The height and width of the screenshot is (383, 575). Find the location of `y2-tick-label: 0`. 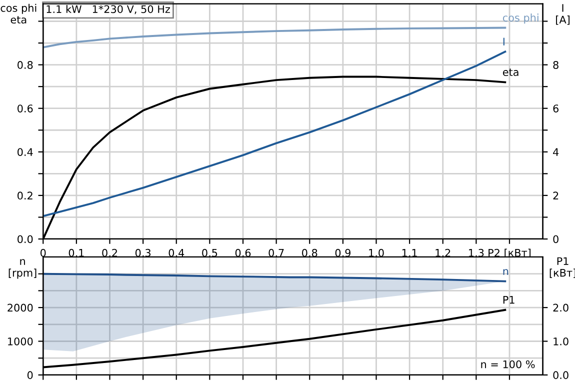

y2-tick-label: 0 is located at coordinates (555, 239).